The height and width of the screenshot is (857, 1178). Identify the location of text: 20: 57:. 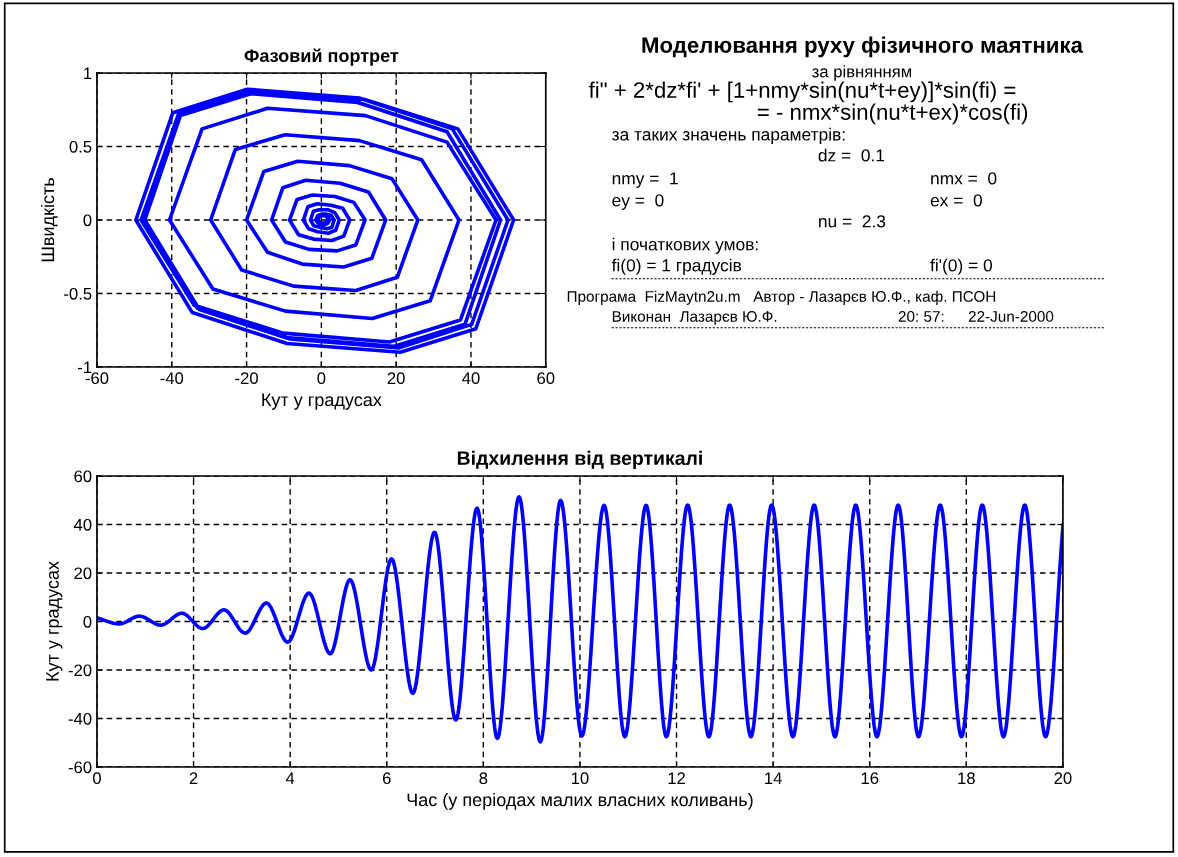
(921, 316).